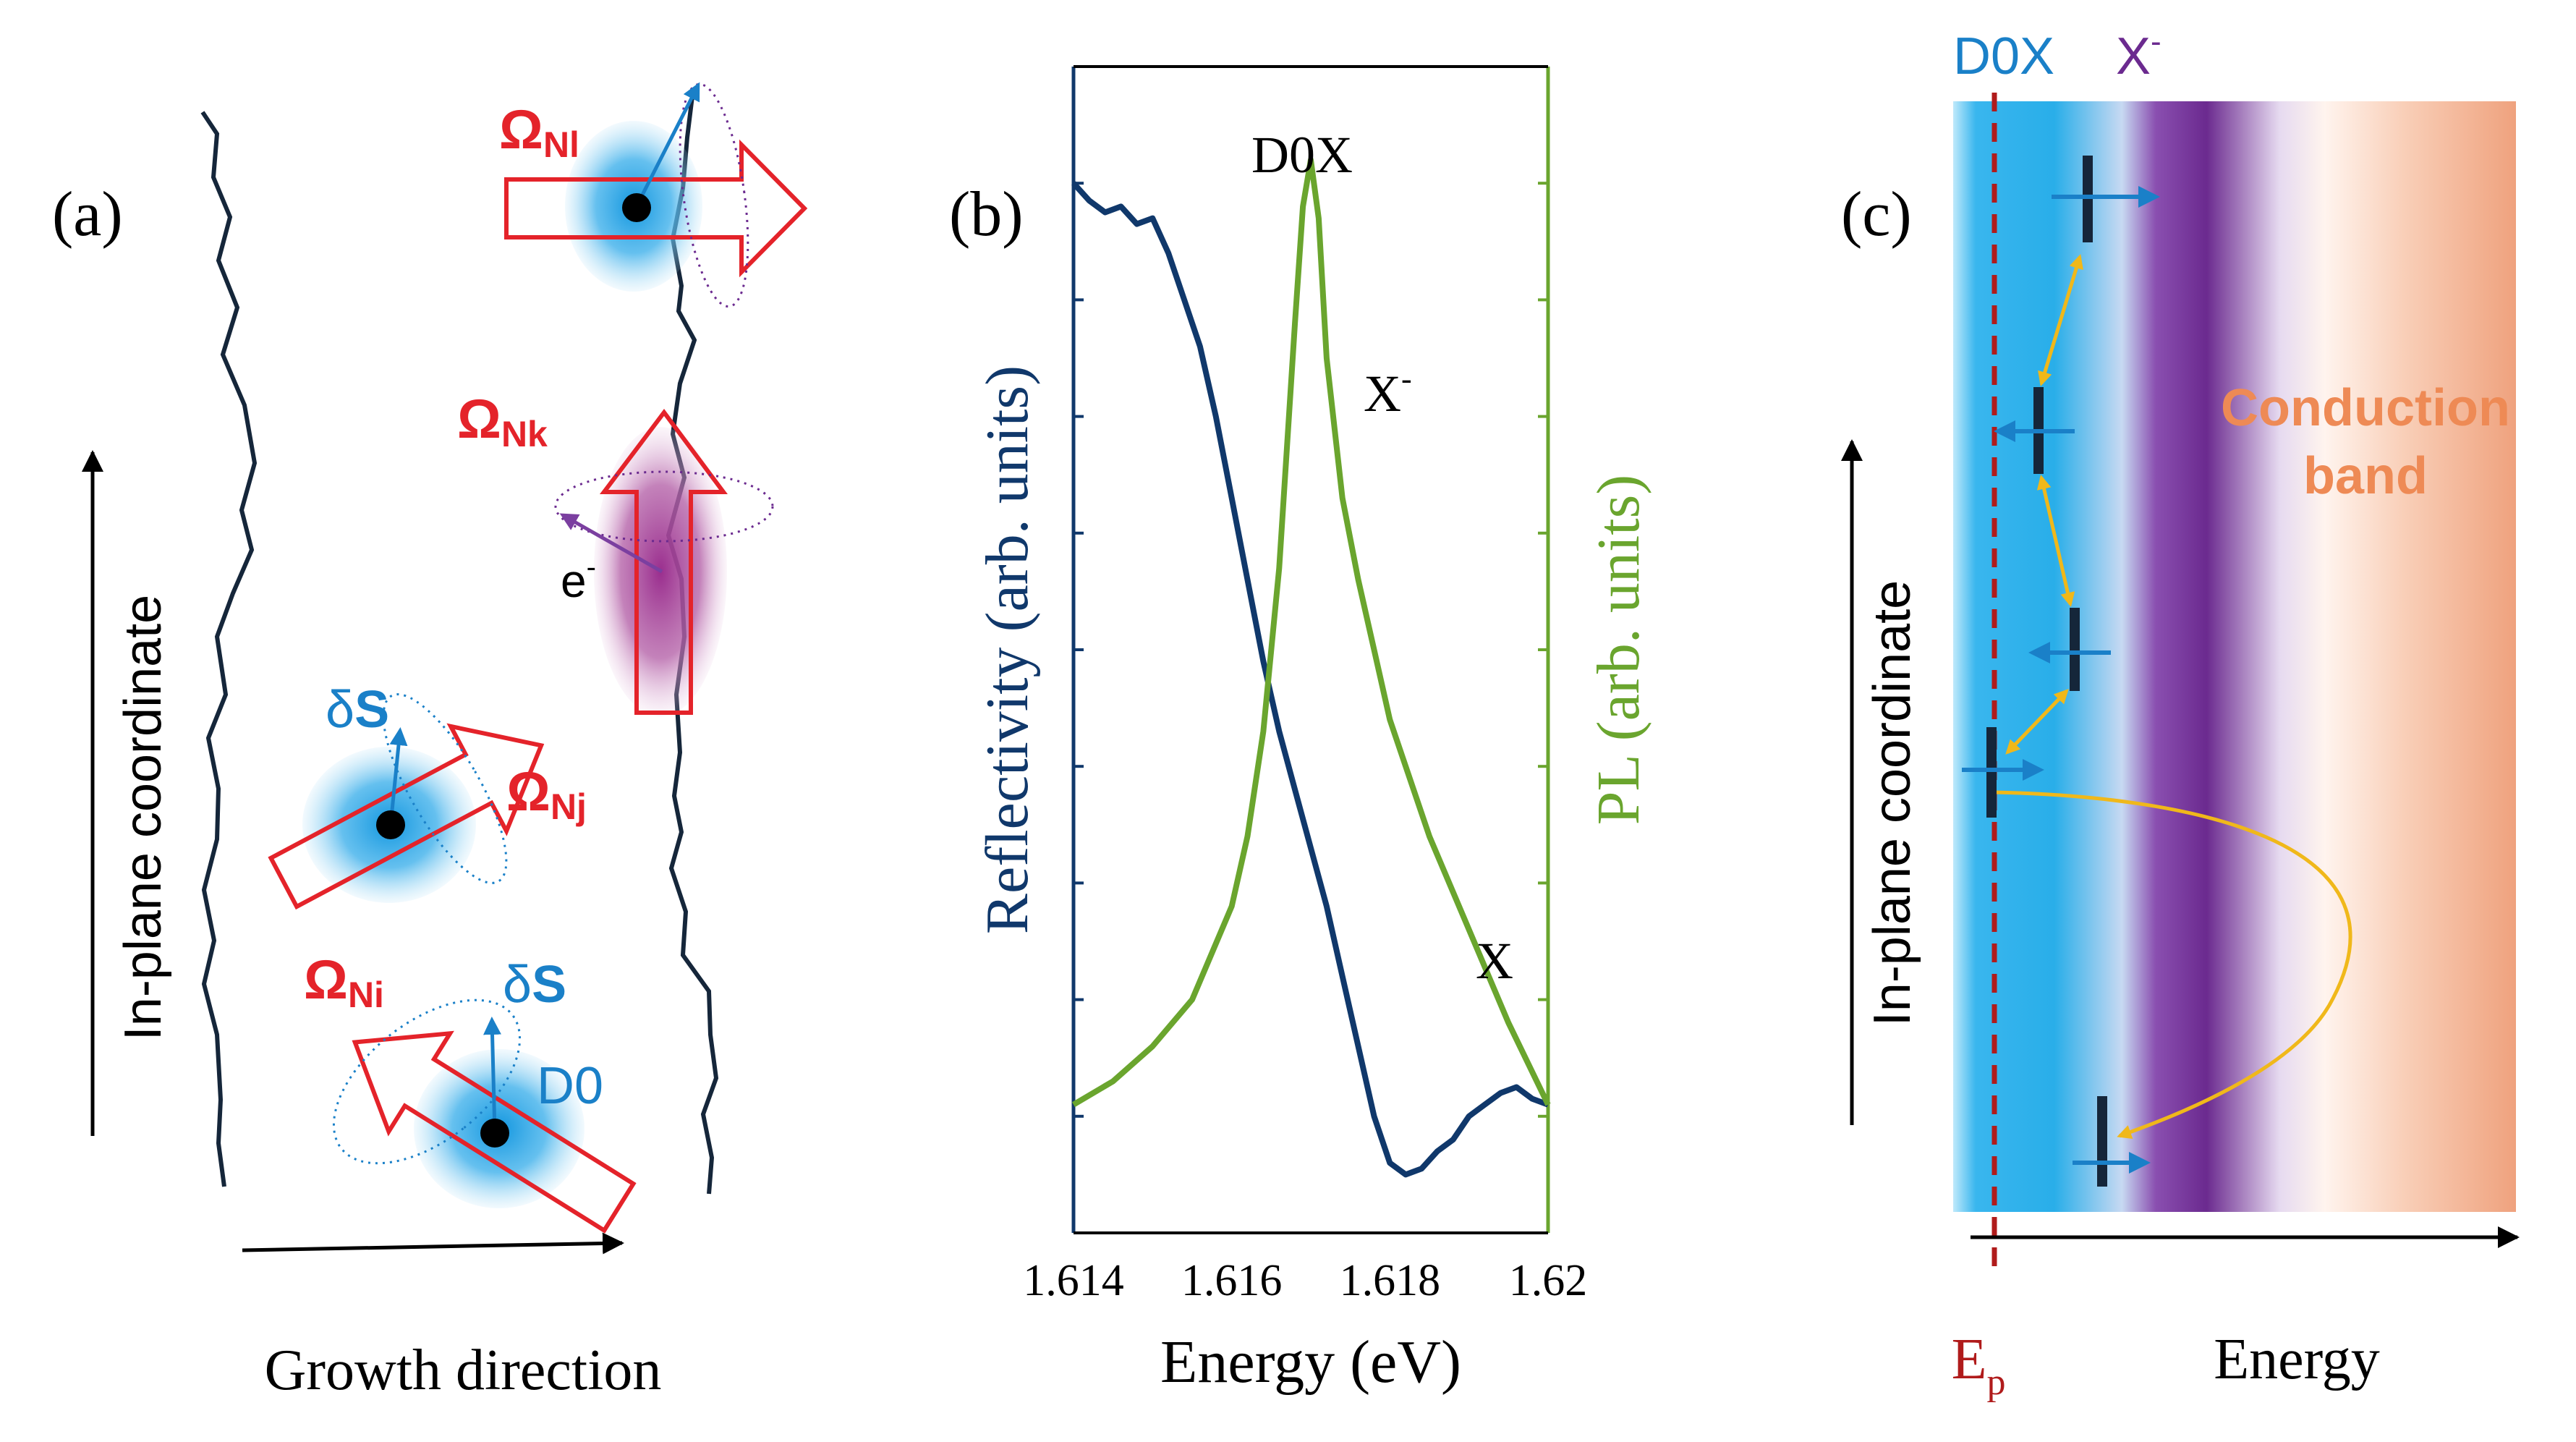  I want to click on panel-c-y-axis-label: In-plane coordinate, so click(1892, 803).